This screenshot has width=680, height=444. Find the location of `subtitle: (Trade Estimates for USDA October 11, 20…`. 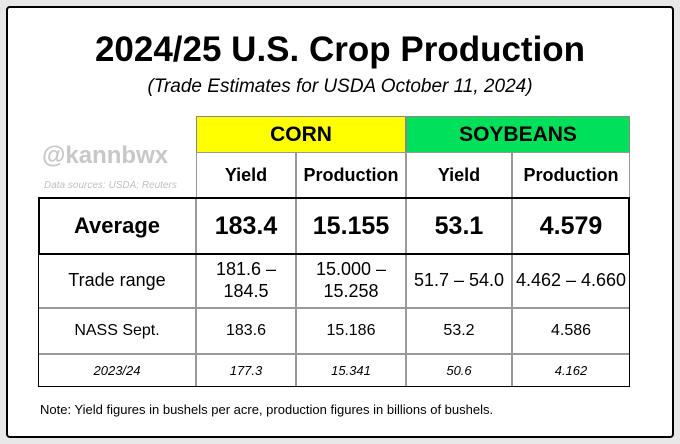

subtitle: (Trade Estimates for USDA October 11, 20… is located at coordinates (340, 86).